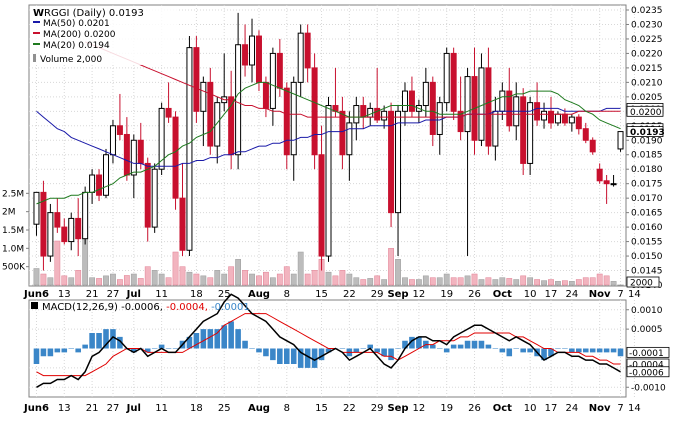 The width and height of the screenshot is (673, 421). Describe the element at coordinates (646, 113) in the screenshot. I see `price-tag-label: 0.0200` at that location.